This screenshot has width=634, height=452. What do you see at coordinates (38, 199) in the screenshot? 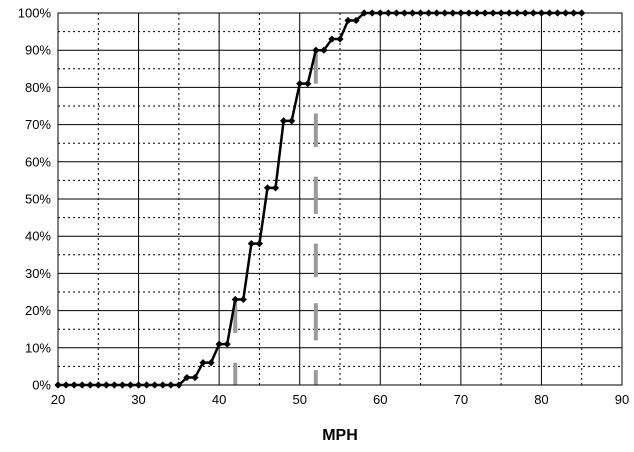
I see `y-tick-label: 50%` at bounding box center [38, 199].